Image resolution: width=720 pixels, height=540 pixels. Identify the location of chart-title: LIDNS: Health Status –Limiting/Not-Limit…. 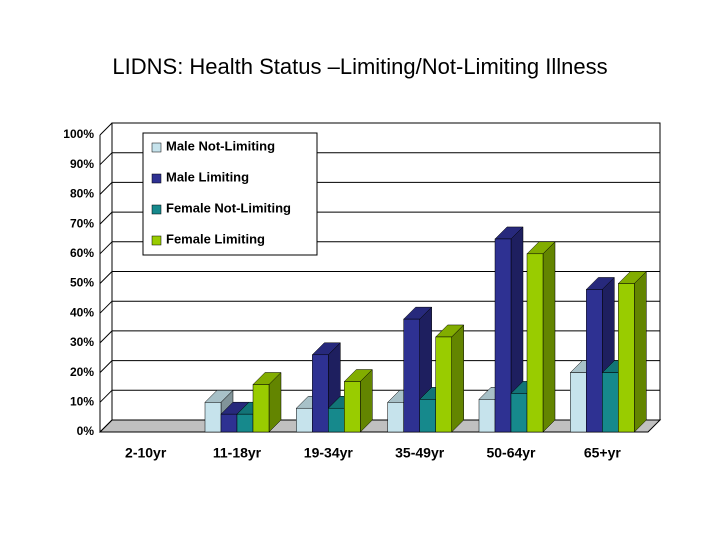
(359, 66).